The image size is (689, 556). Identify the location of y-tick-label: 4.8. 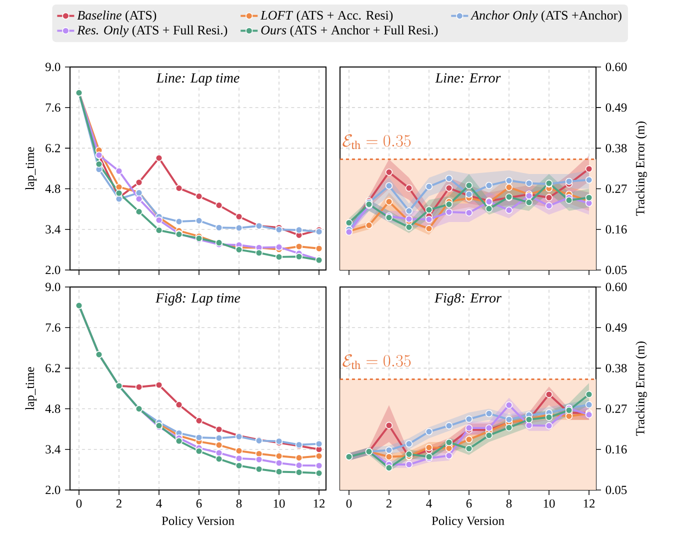
(52, 409).